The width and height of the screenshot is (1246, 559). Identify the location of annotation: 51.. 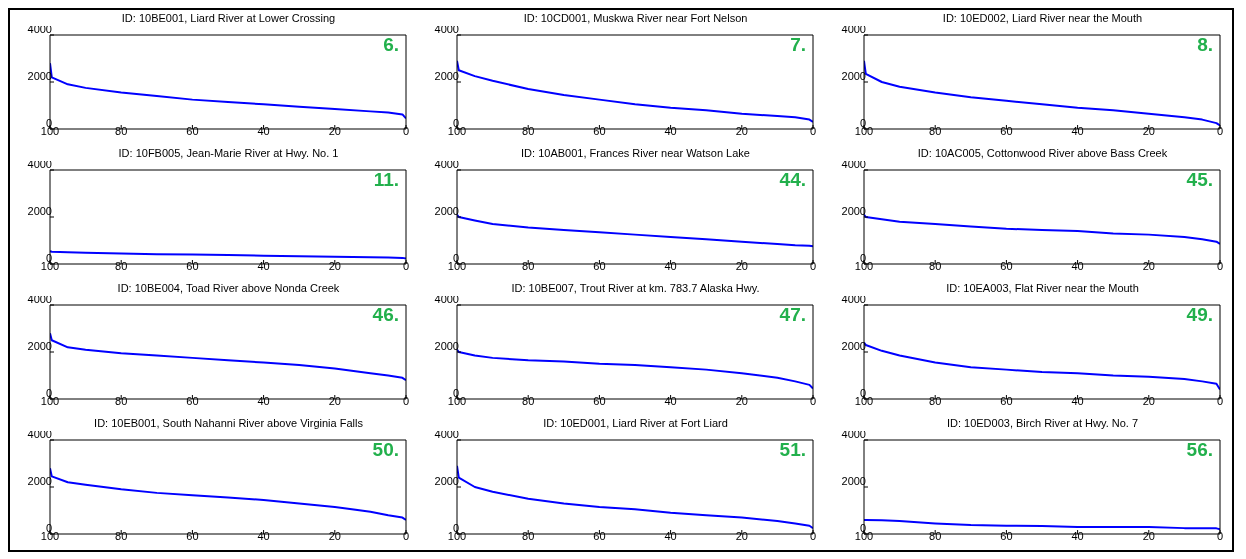
(792, 450).